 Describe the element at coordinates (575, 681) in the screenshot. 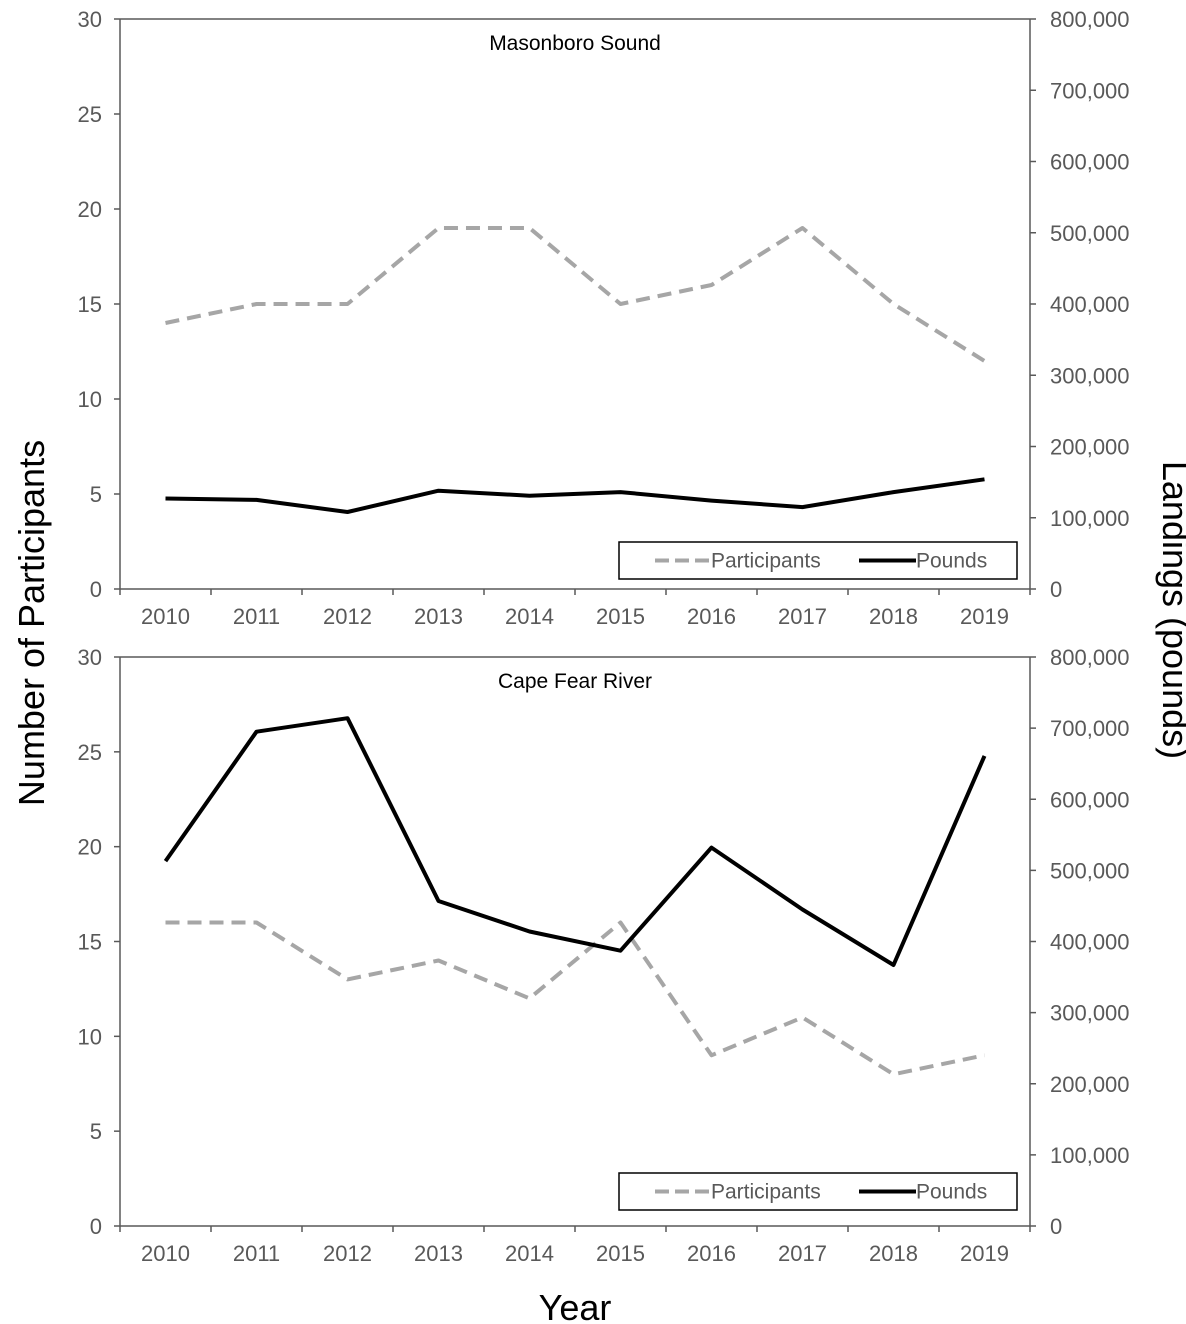

I see `panel-title: Cape Fear River` at that location.